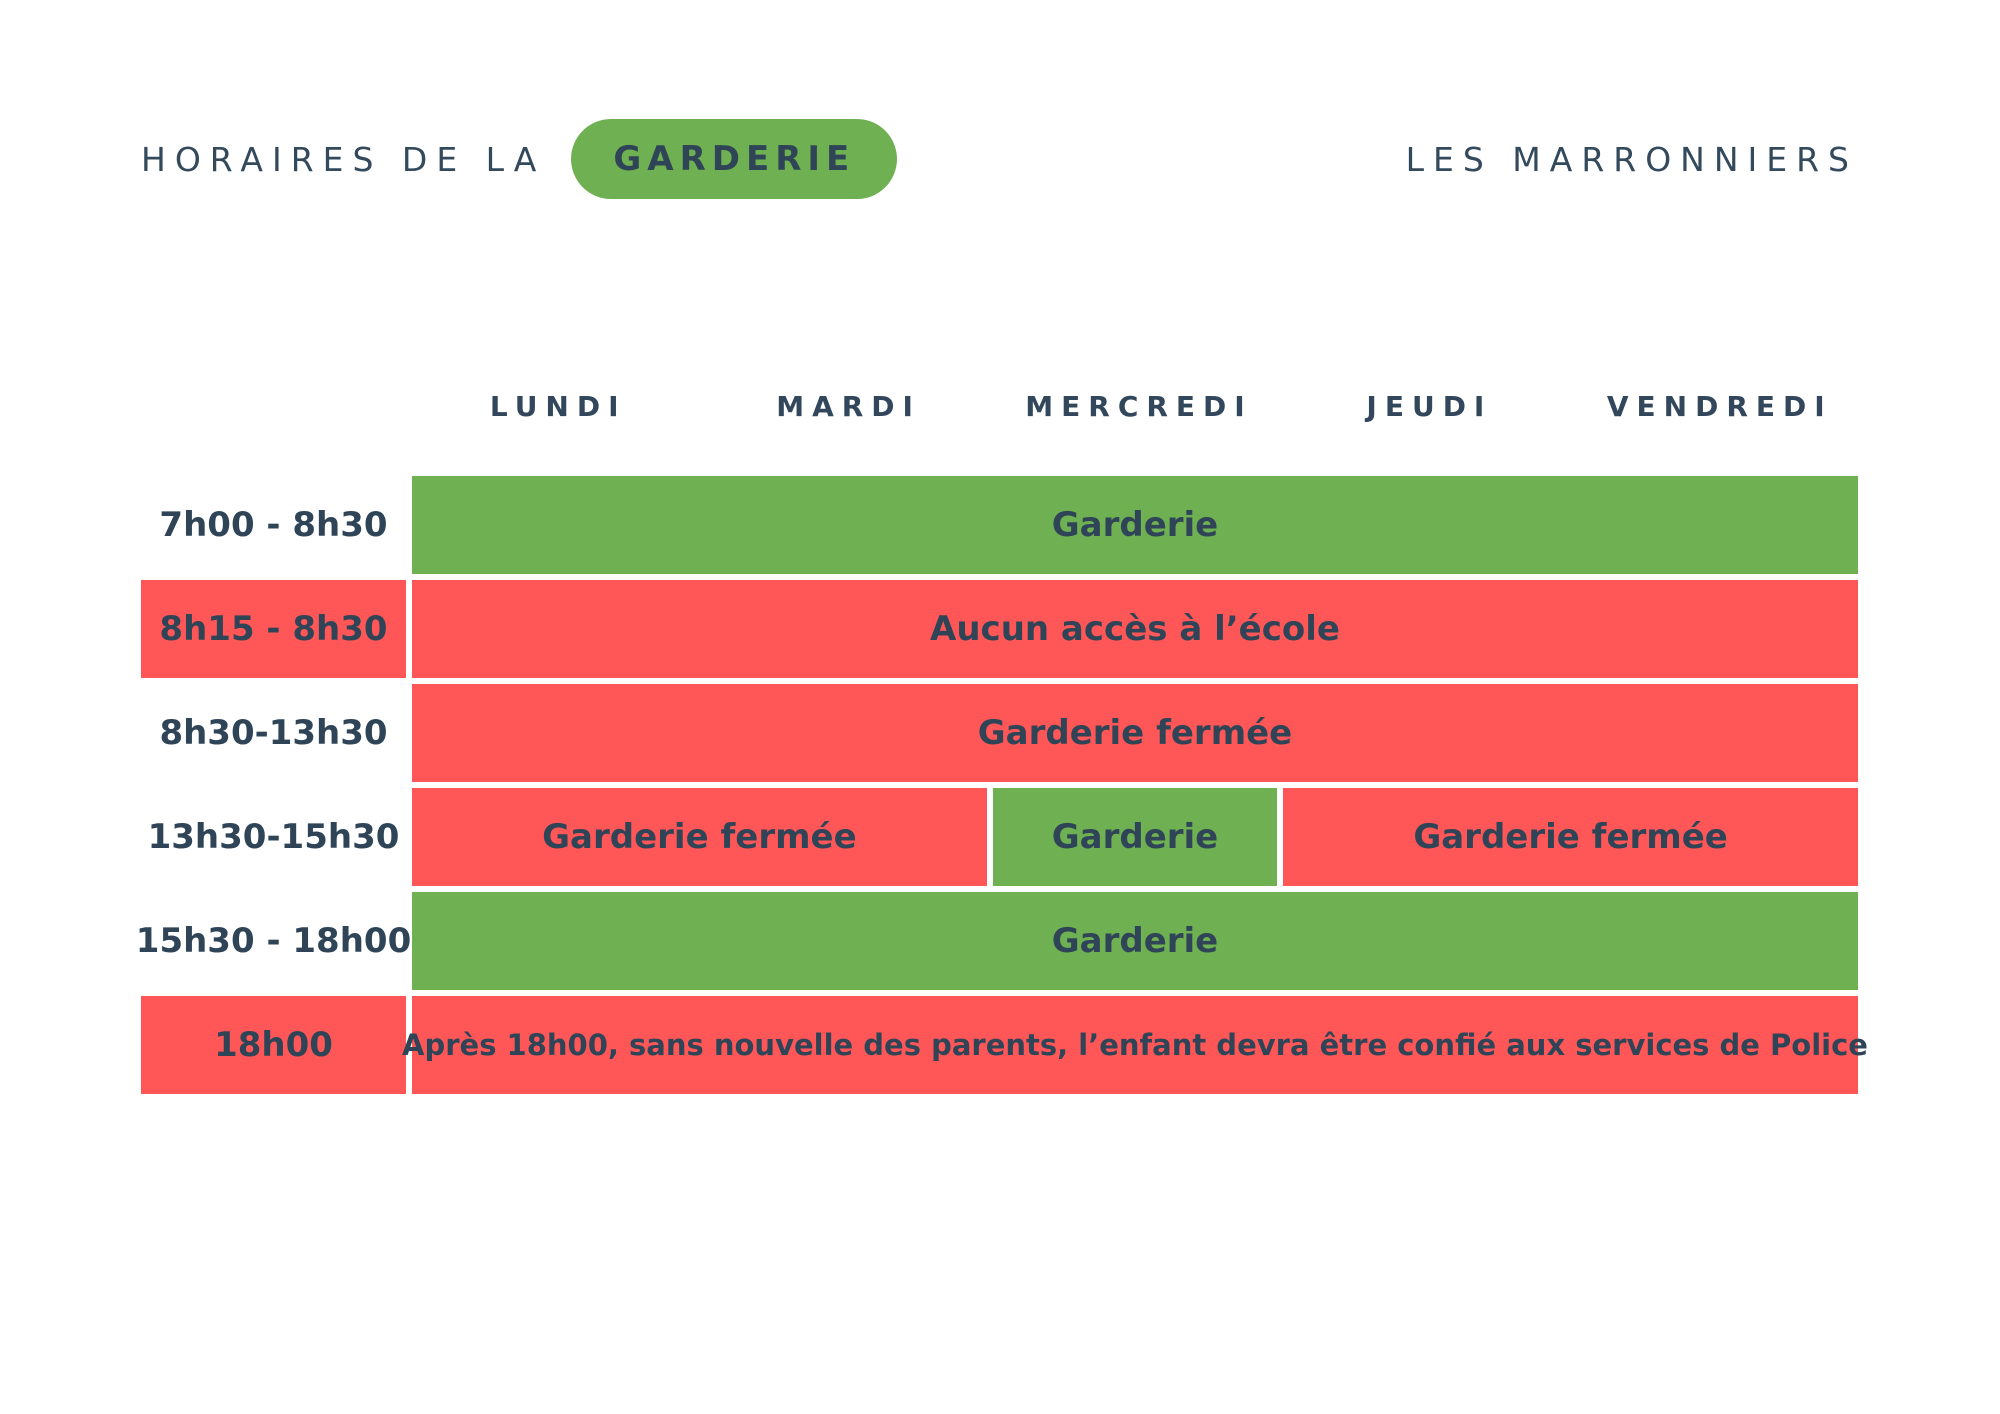 This screenshot has height=1414, width=2000. Describe the element at coordinates (1631, 159) in the screenshot. I see `school-name: LES MARRONNIERS` at that location.